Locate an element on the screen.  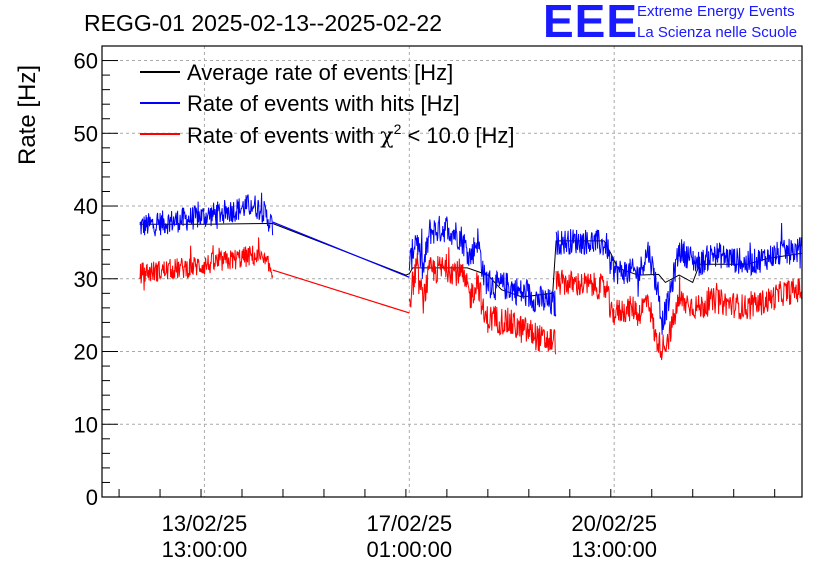
y-tick-label: 40 is located at coordinates (86, 206).